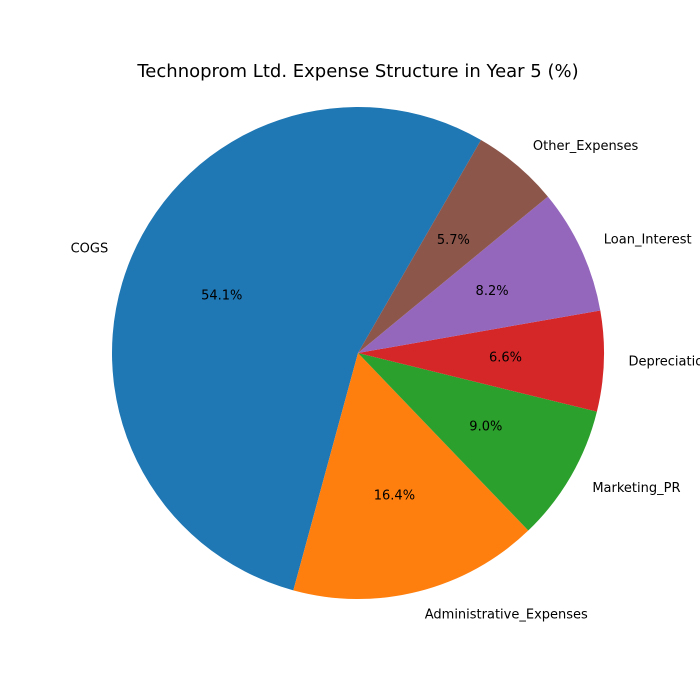 The image size is (700, 700). What do you see at coordinates (506, 615) in the screenshot?
I see `slice-category-label: Administrative_Expenses` at bounding box center [506, 615].